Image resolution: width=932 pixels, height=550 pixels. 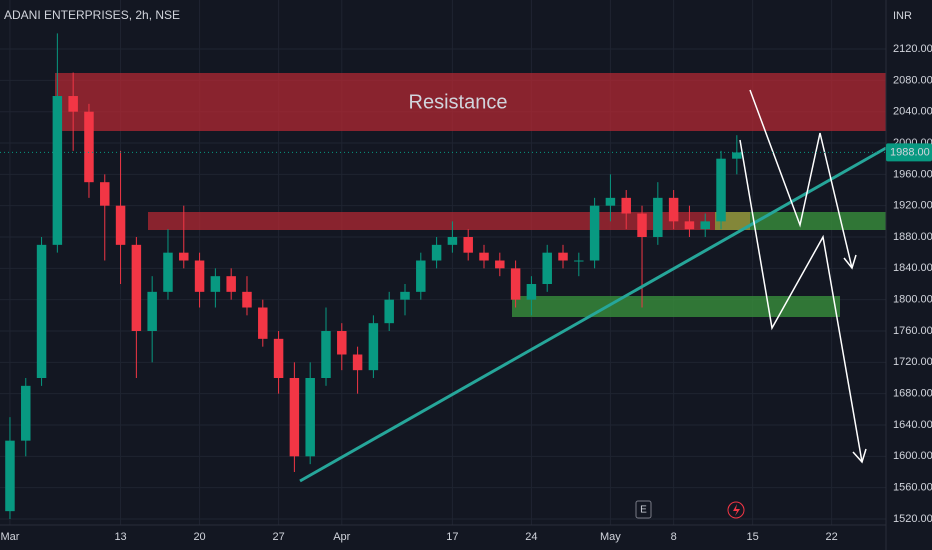 I want to click on last-price-label: 1988.00, so click(x=910, y=152).